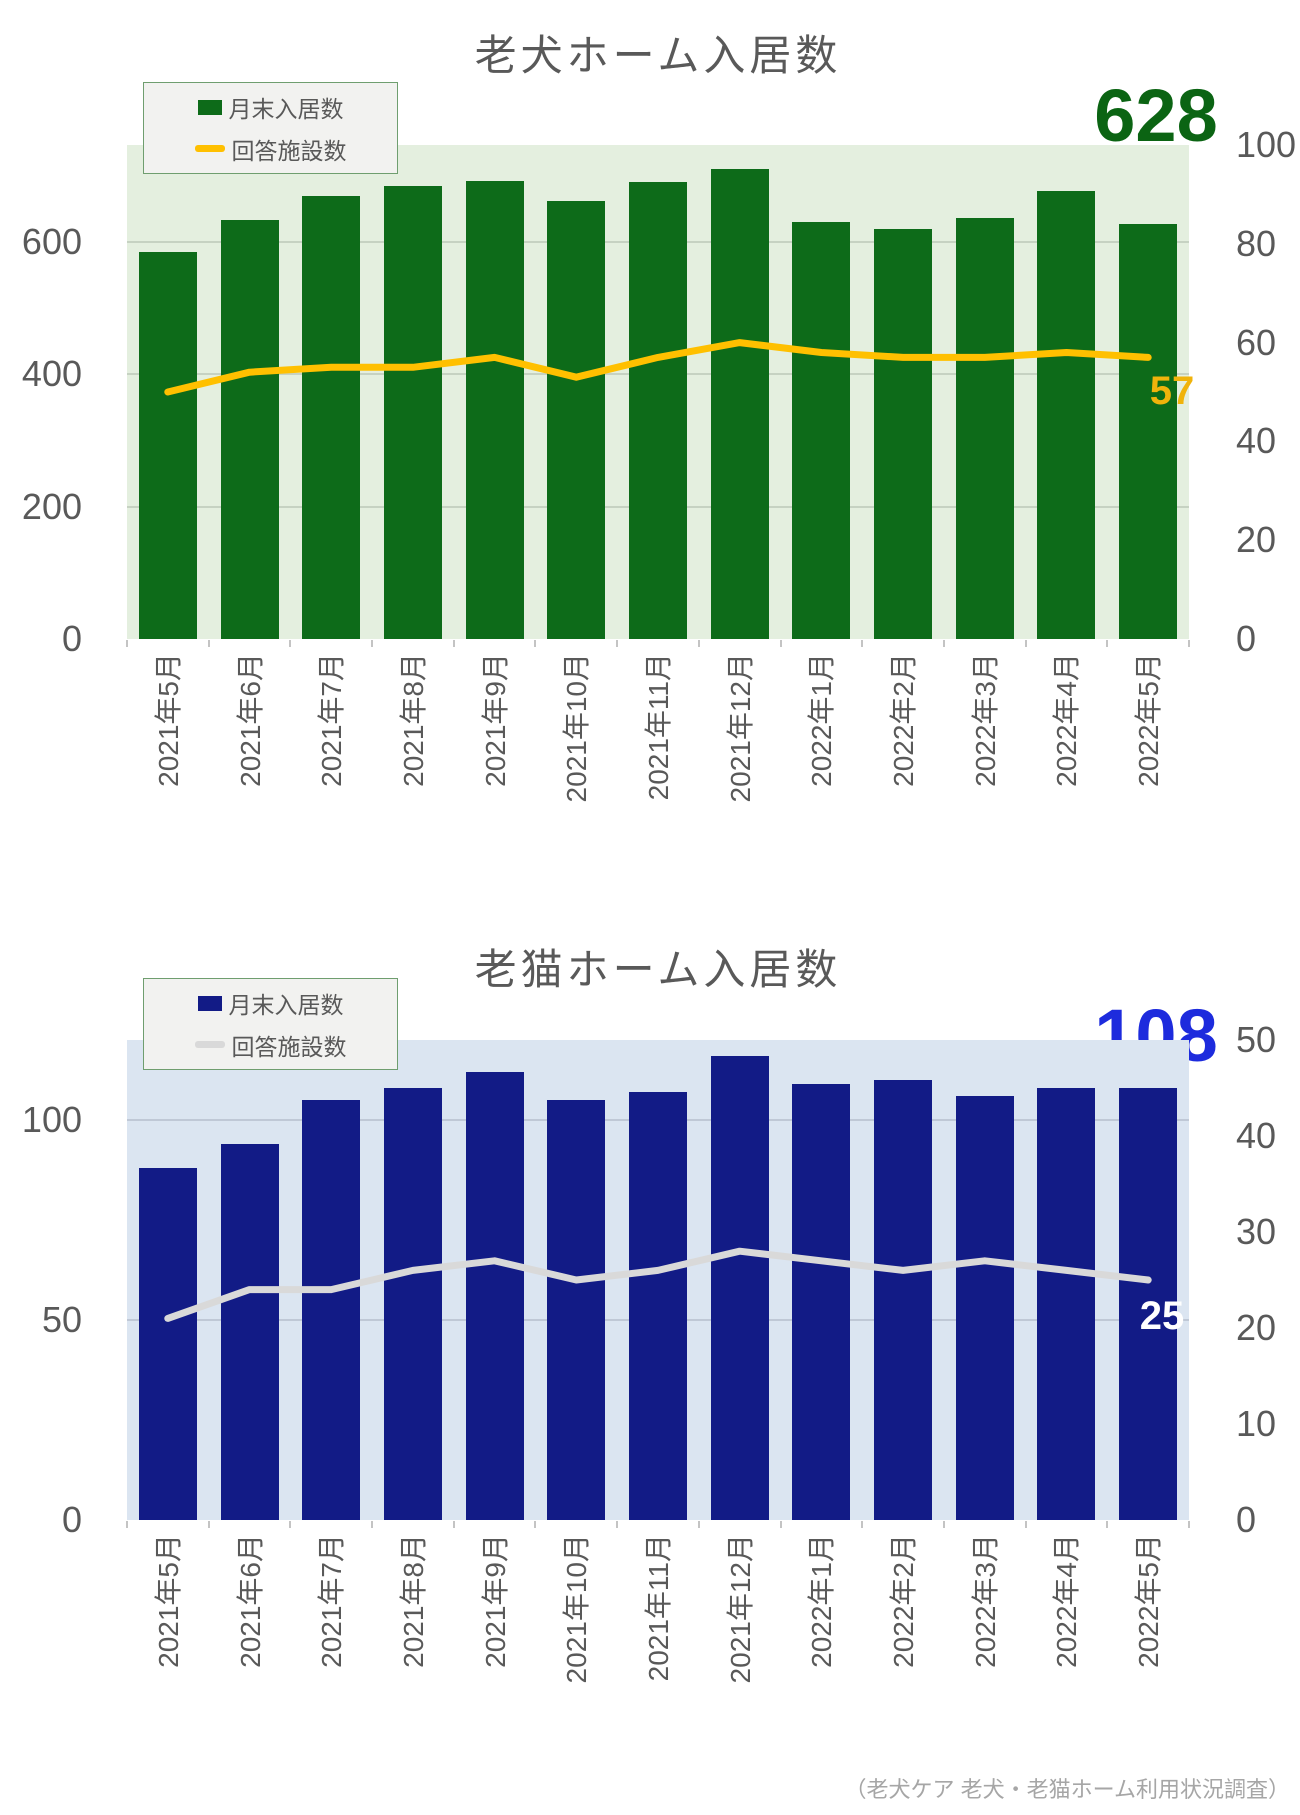  Describe the element at coordinates (51, 242) in the screenshot. I see `left-axis-tick-label: 600` at that location.